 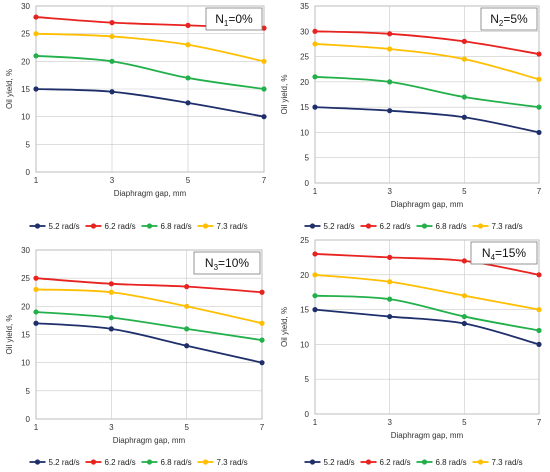 What do you see at coordinates (25, 6) in the screenshot?
I see `y-tick-label: 30` at bounding box center [25, 6].